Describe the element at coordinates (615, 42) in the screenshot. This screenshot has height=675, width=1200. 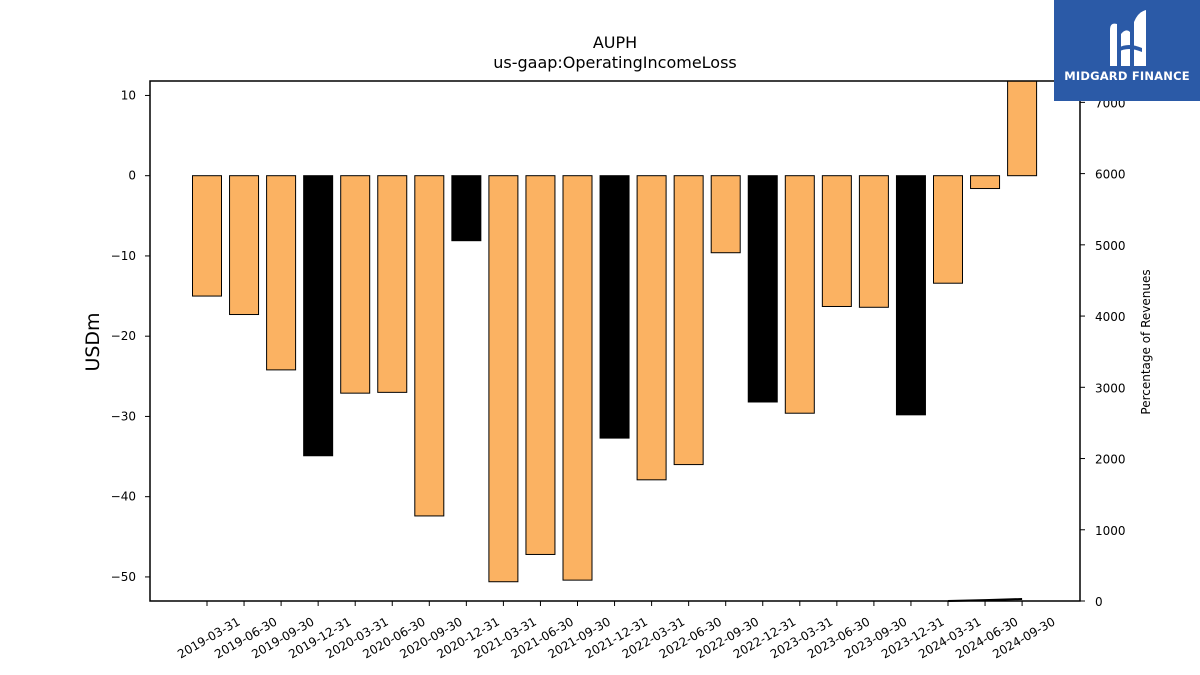
I see `chart-title: AUPH` at that location.